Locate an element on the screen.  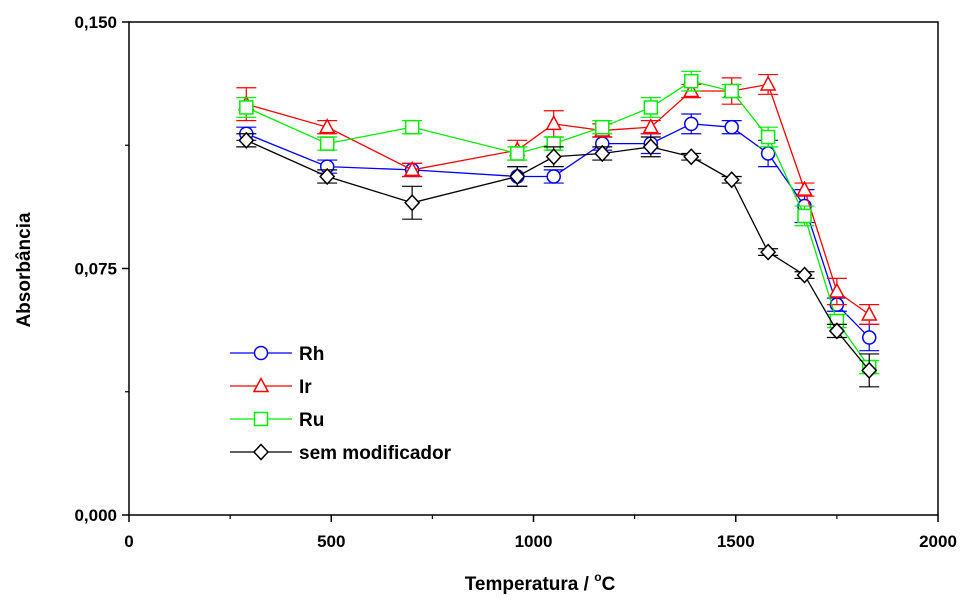
legend-item: Rh is located at coordinates (277, 354).